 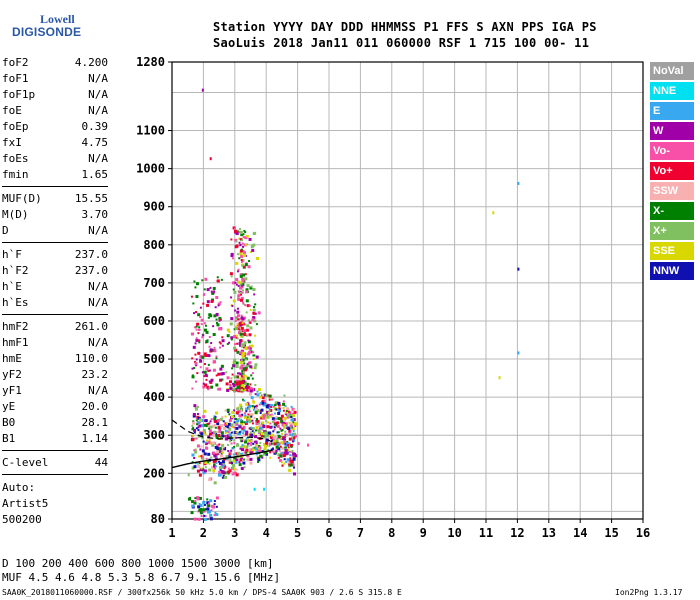 I want to click on param-value: 4.75, so click(x=95, y=142).